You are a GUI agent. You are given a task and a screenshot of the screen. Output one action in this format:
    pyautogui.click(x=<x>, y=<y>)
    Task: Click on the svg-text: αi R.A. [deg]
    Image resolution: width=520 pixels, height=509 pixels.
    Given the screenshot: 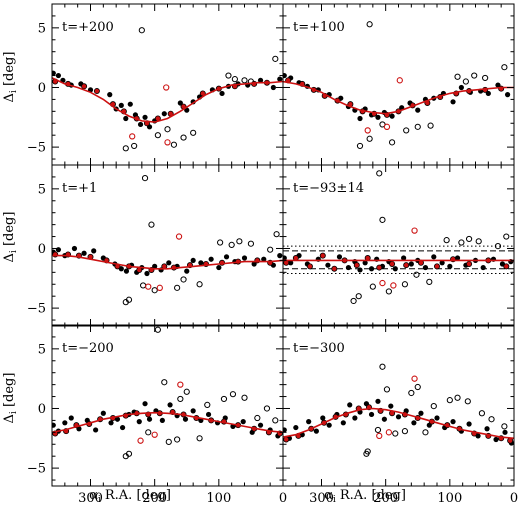 What is the action you would take?
    pyautogui.click(x=130, y=496)
    